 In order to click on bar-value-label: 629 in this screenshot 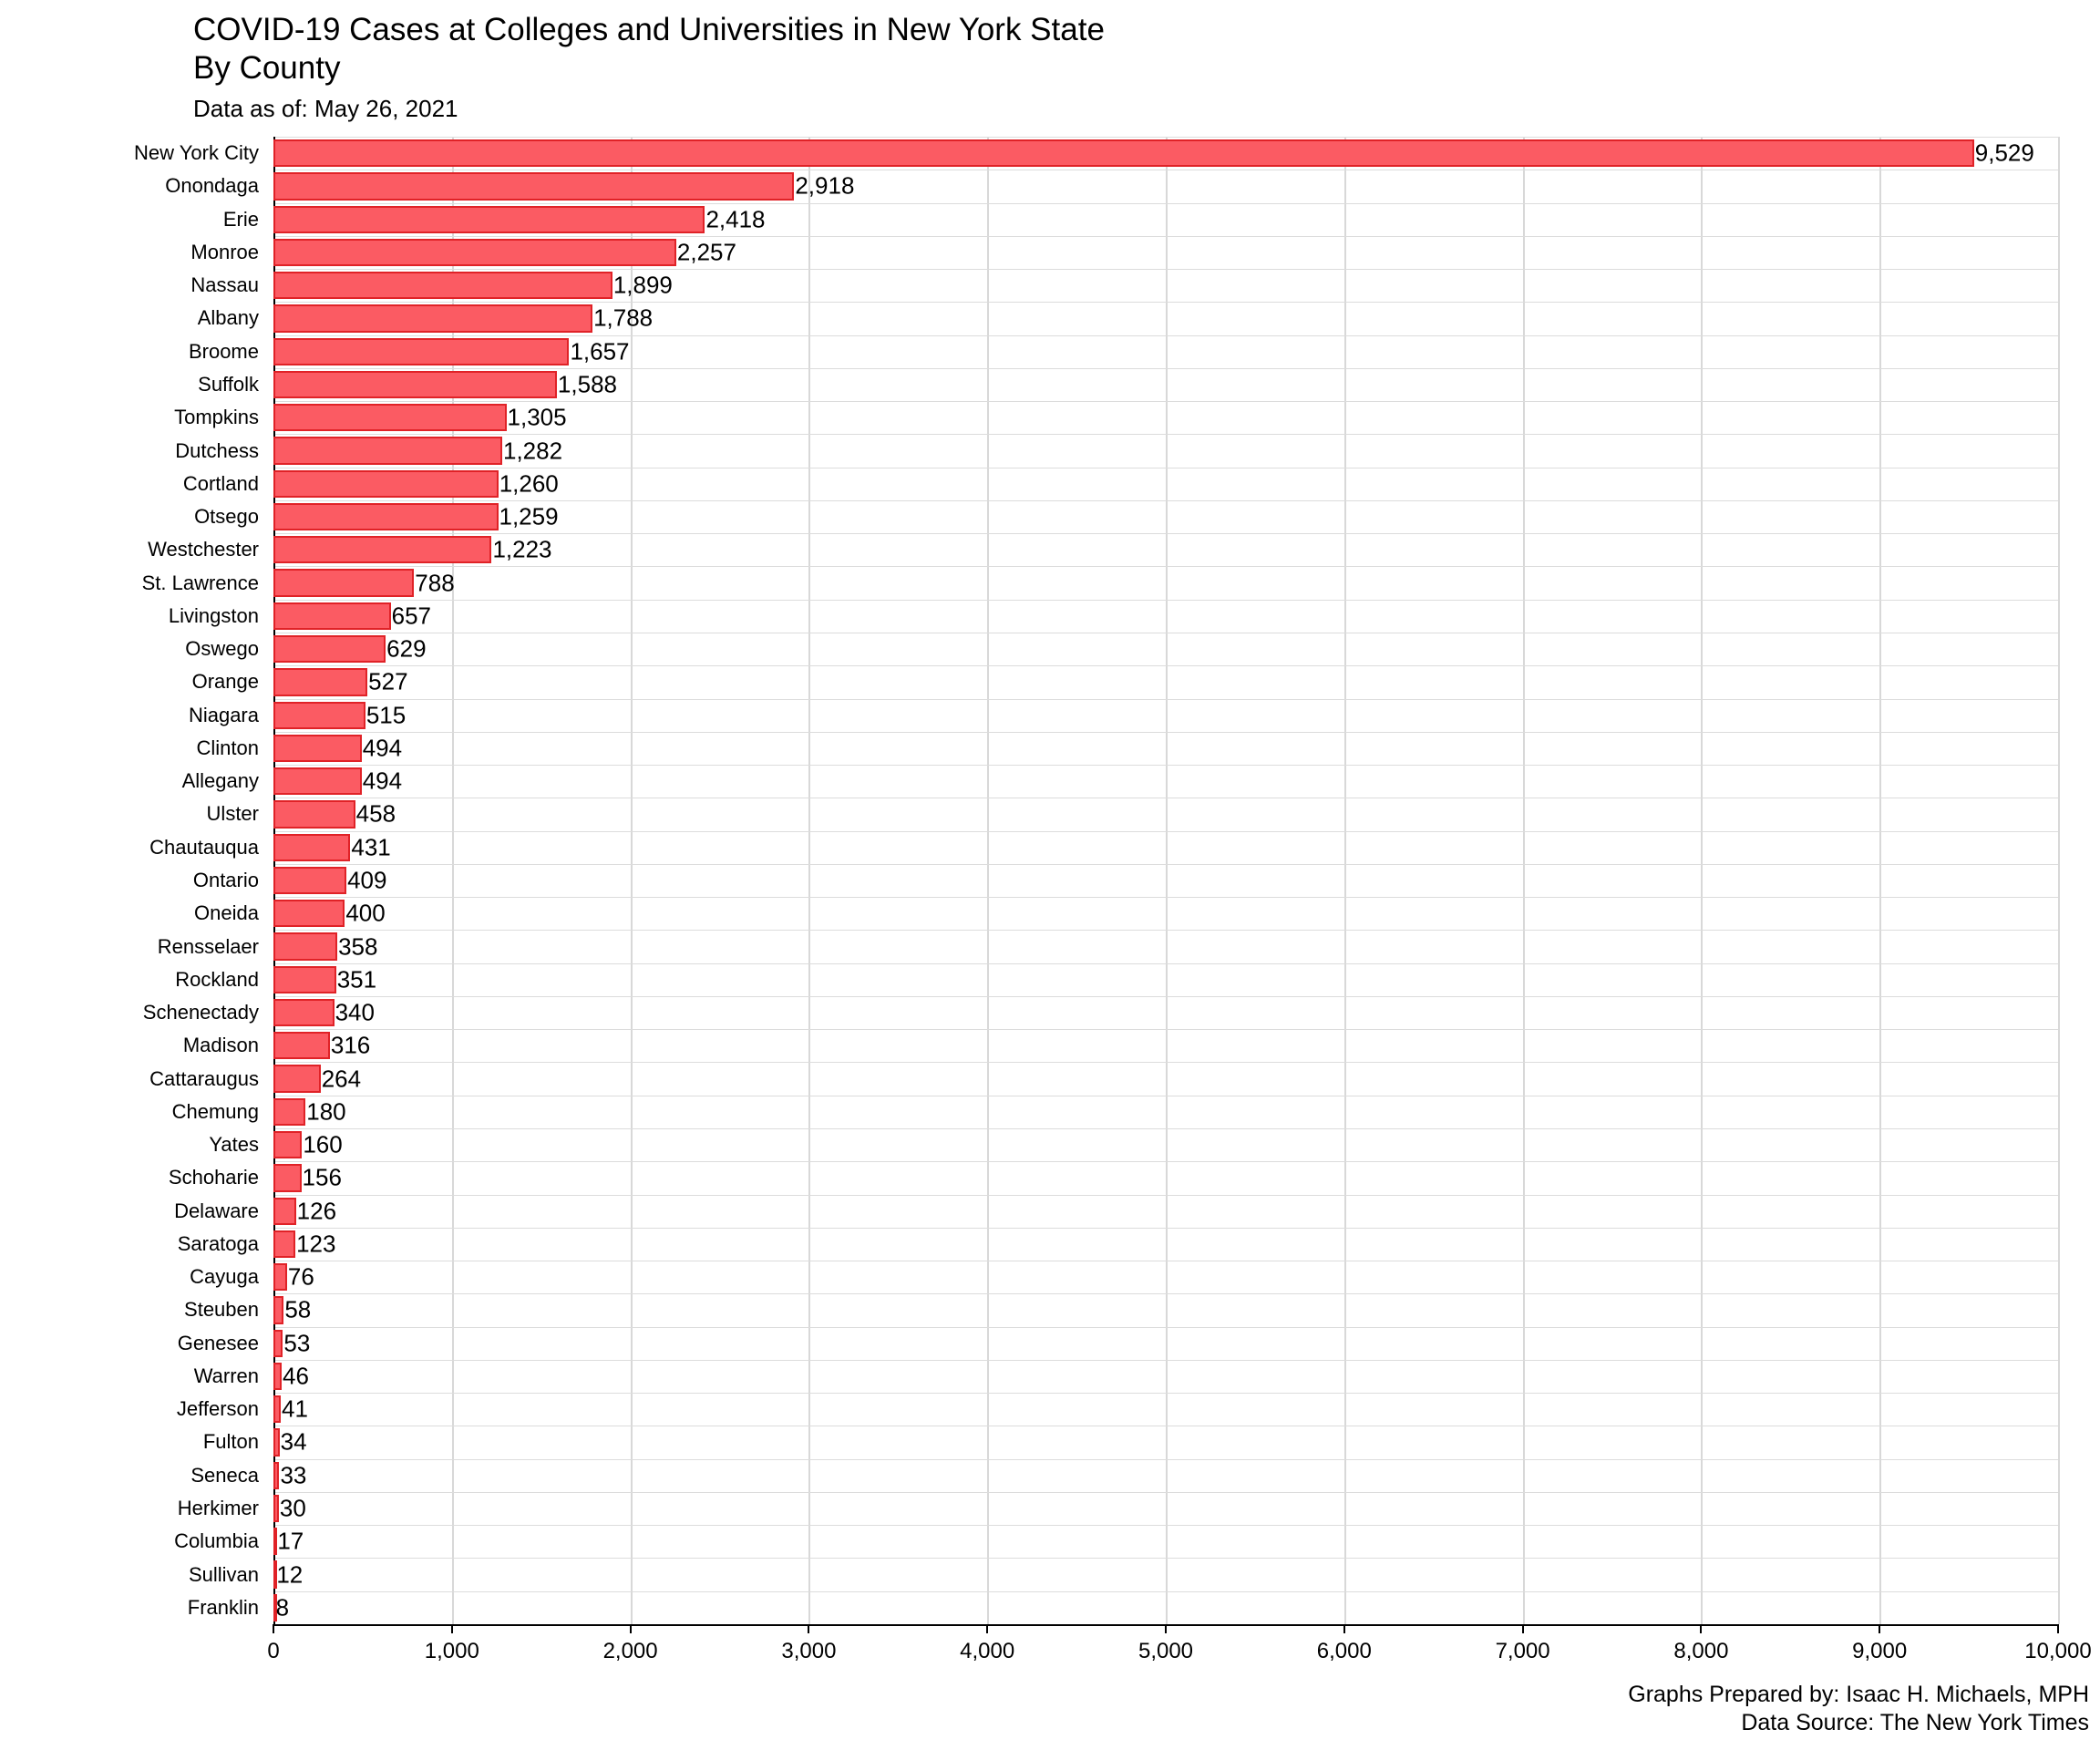, I will do `click(407, 648)`.